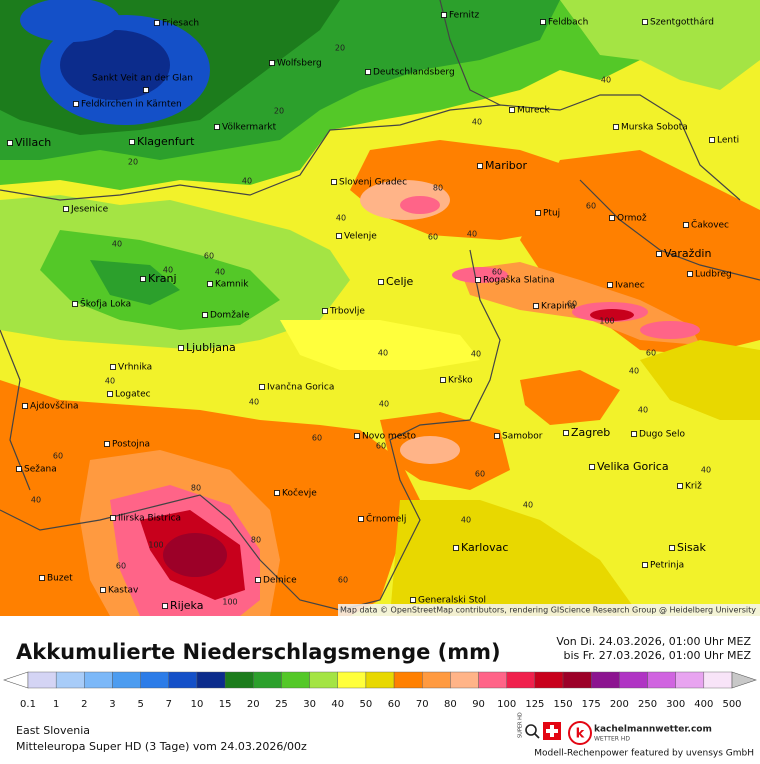  I want to click on city-label: Rogaška Slatina, so click(519, 280).